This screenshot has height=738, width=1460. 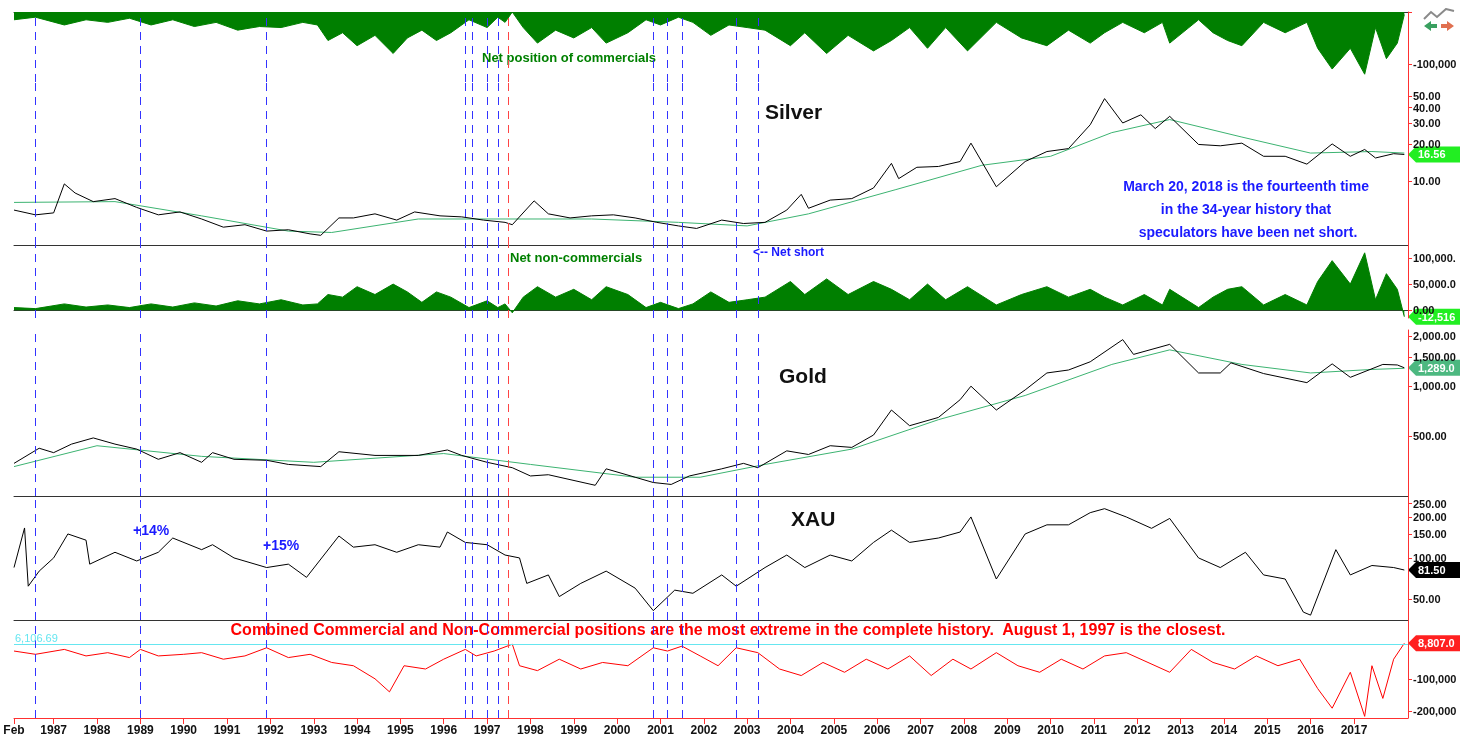 What do you see at coordinates (1432, 154) in the screenshot?
I see `annotation: 16.56` at bounding box center [1432, 154].